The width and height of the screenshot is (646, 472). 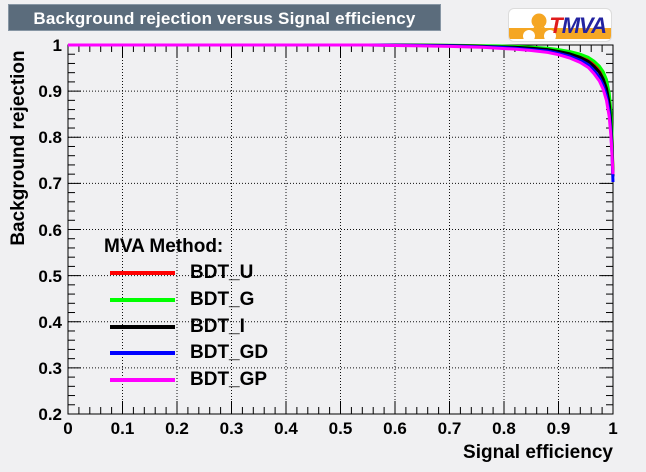 I want to click on legend-swatch-bdt-gd, so click(x=142, y=353).